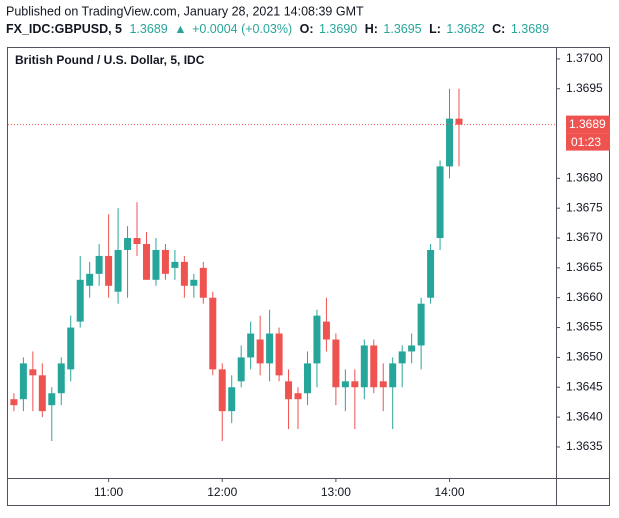 The image size is (619, 518). What do you see at coordinates (371, 29) in the screenshot?
I see `h-label: H:` at bounding box center [371, 29].